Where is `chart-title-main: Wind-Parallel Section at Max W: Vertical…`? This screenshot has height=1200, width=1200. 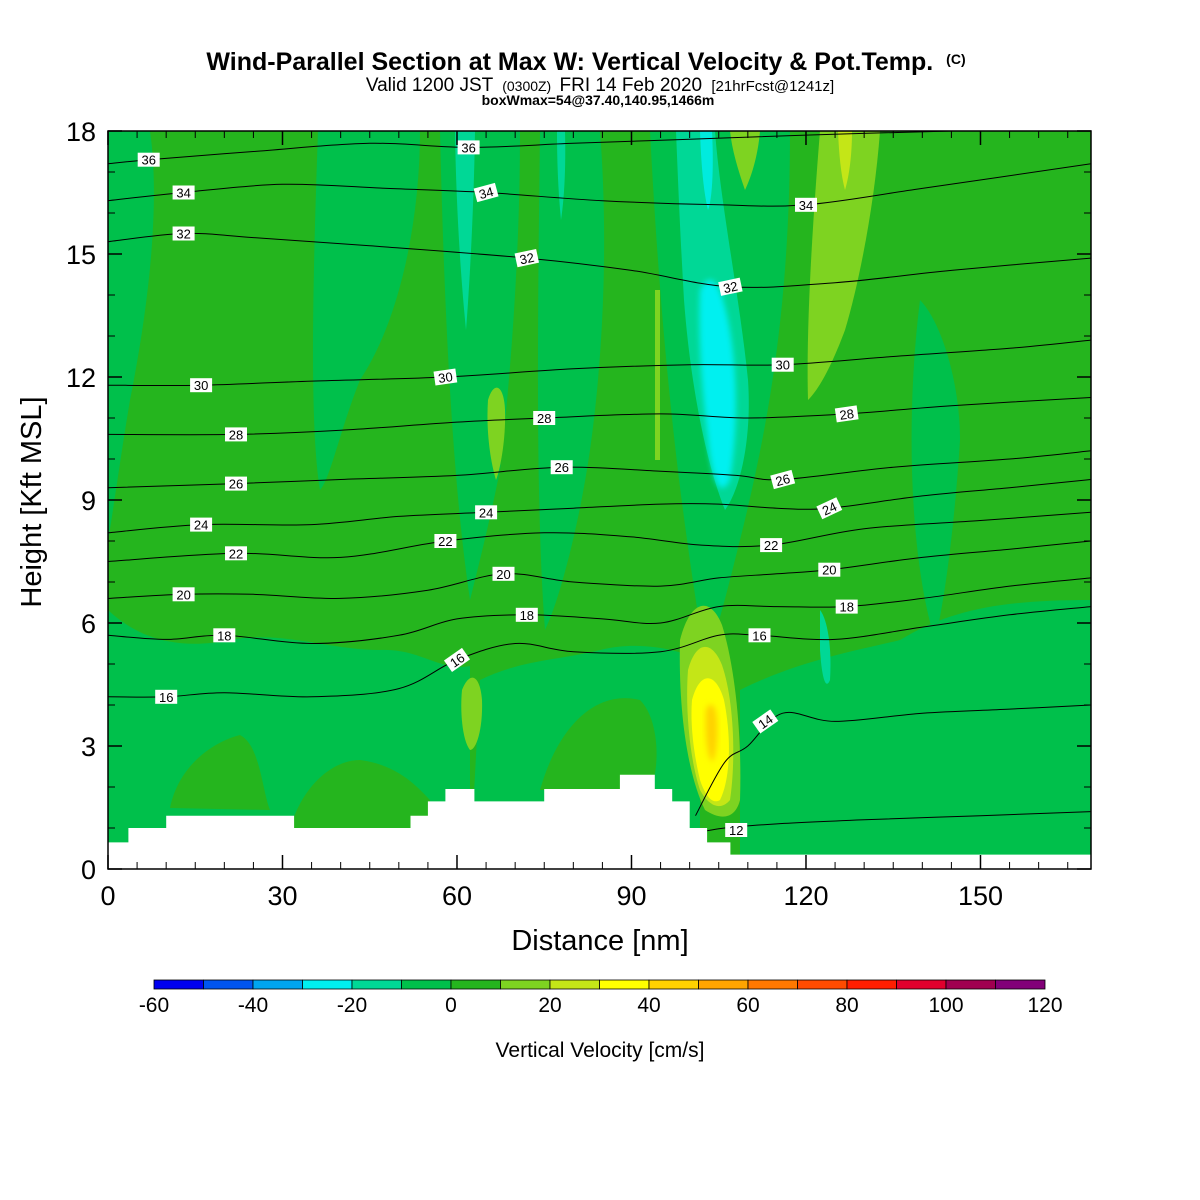 chart-title-main: Wind-Parallel Section at Max W: Vertical… is located at coordinates (569, 62).